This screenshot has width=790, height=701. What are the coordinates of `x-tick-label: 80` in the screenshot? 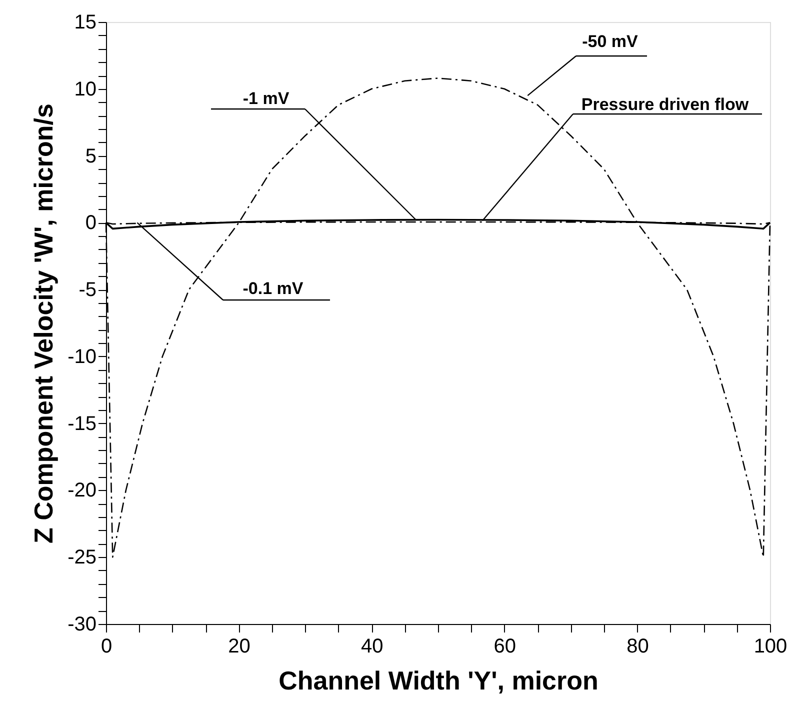 It's located at (637, 647).